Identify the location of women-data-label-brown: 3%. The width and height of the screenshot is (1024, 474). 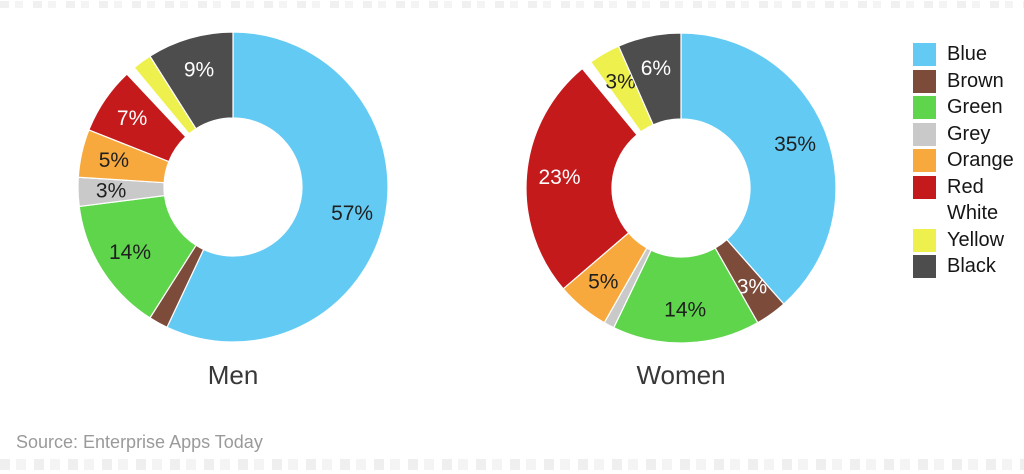
(752, 287).